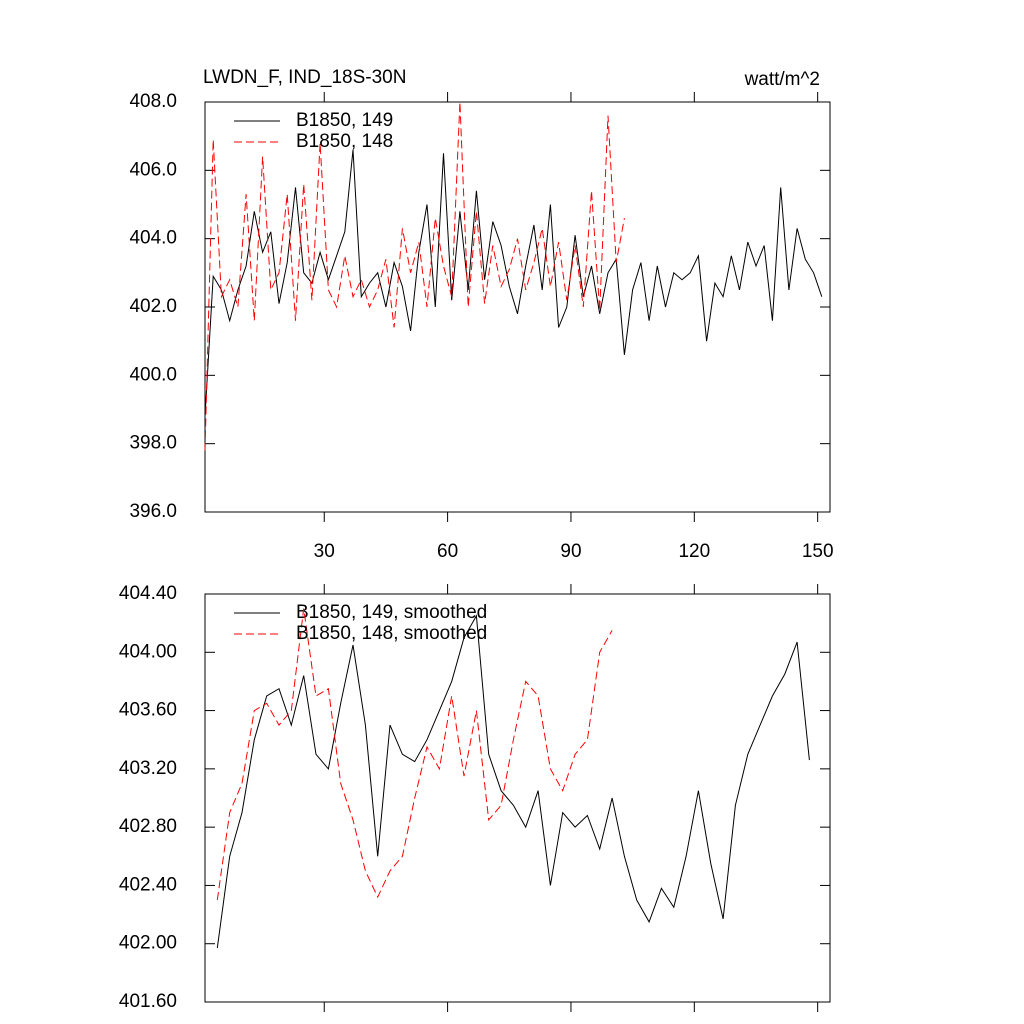 The width and height of the screenshot is (1024, 1024). Describe the element at coordinates (148, 651) in the screenshot. I see `y-tick-label: 404.00` at that location.